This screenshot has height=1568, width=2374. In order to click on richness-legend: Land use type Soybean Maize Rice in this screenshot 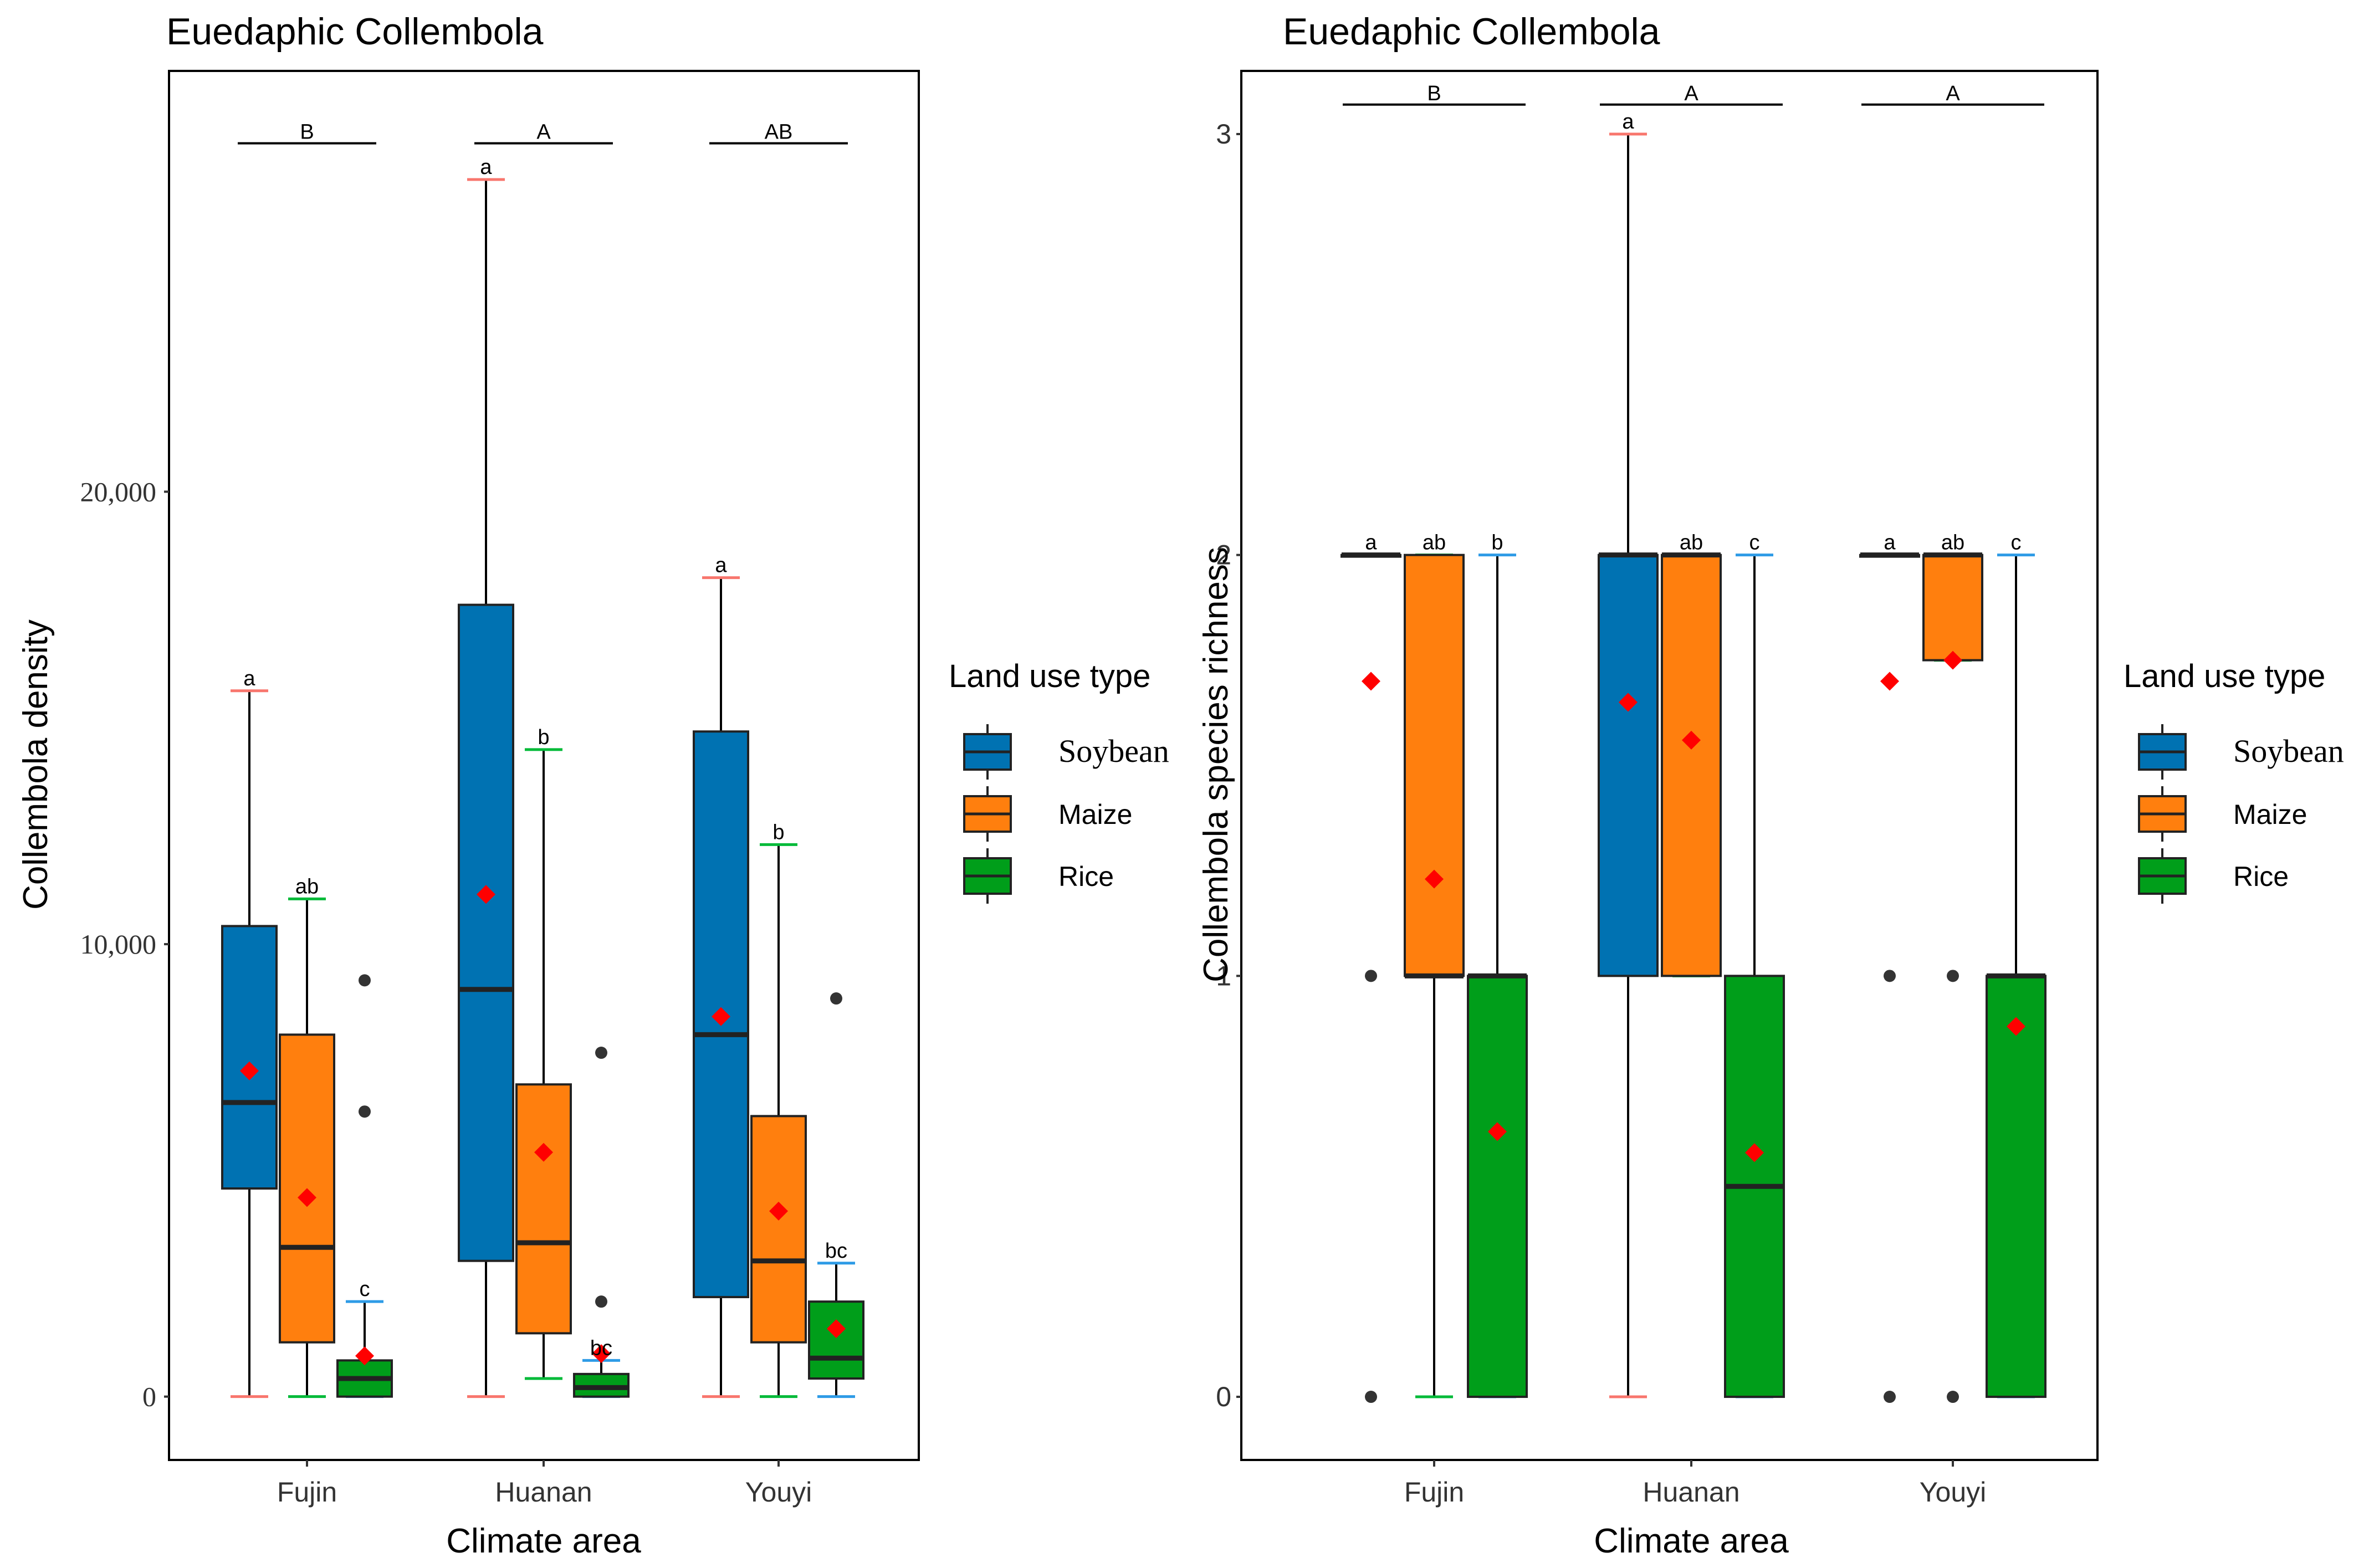, I will do `click(2234, 781)`.